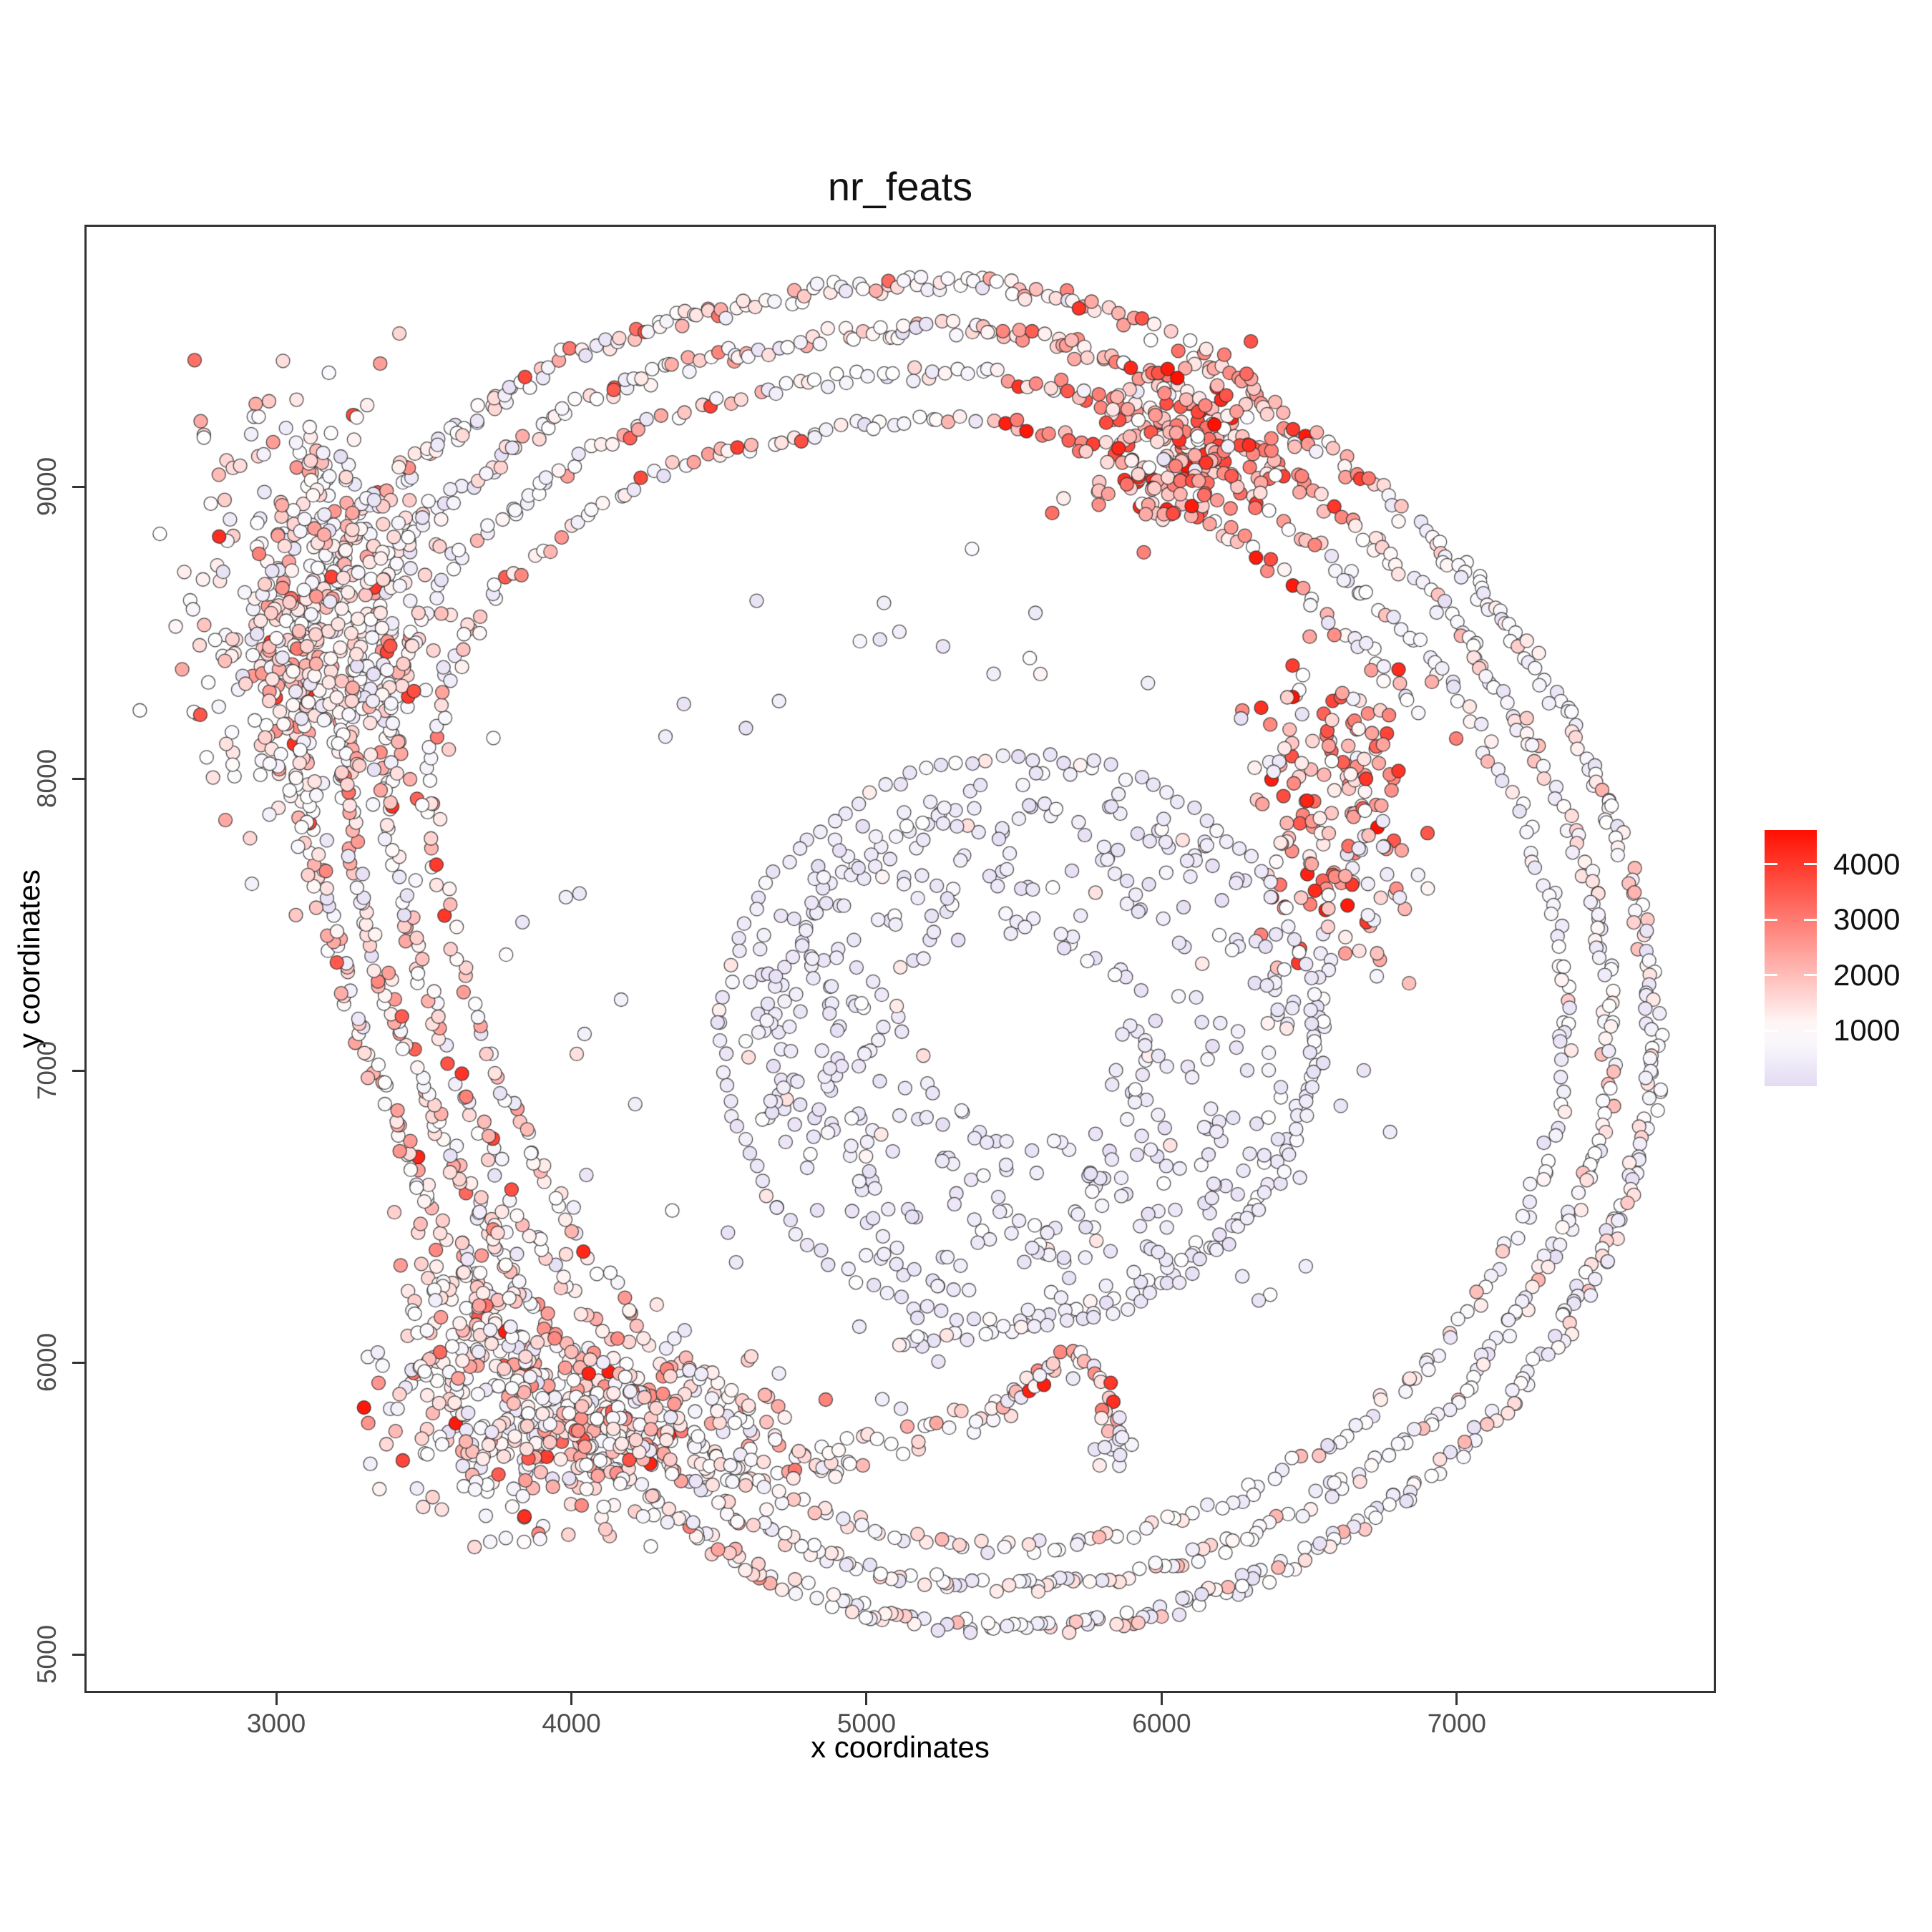 Image resolution: width=1932 pixels, height=1932 pixels. Describe the element at coordinates (571, 1724) in the screenshot. I see `x-tick-label: 4000` at that location.